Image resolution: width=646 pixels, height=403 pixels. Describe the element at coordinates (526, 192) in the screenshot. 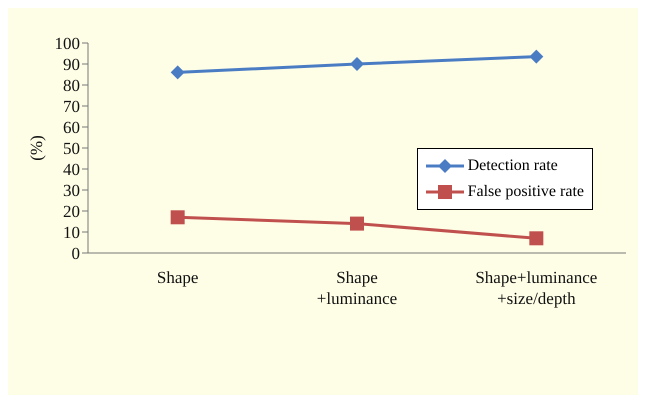

I see `legend-label: False positive rate` at that location.